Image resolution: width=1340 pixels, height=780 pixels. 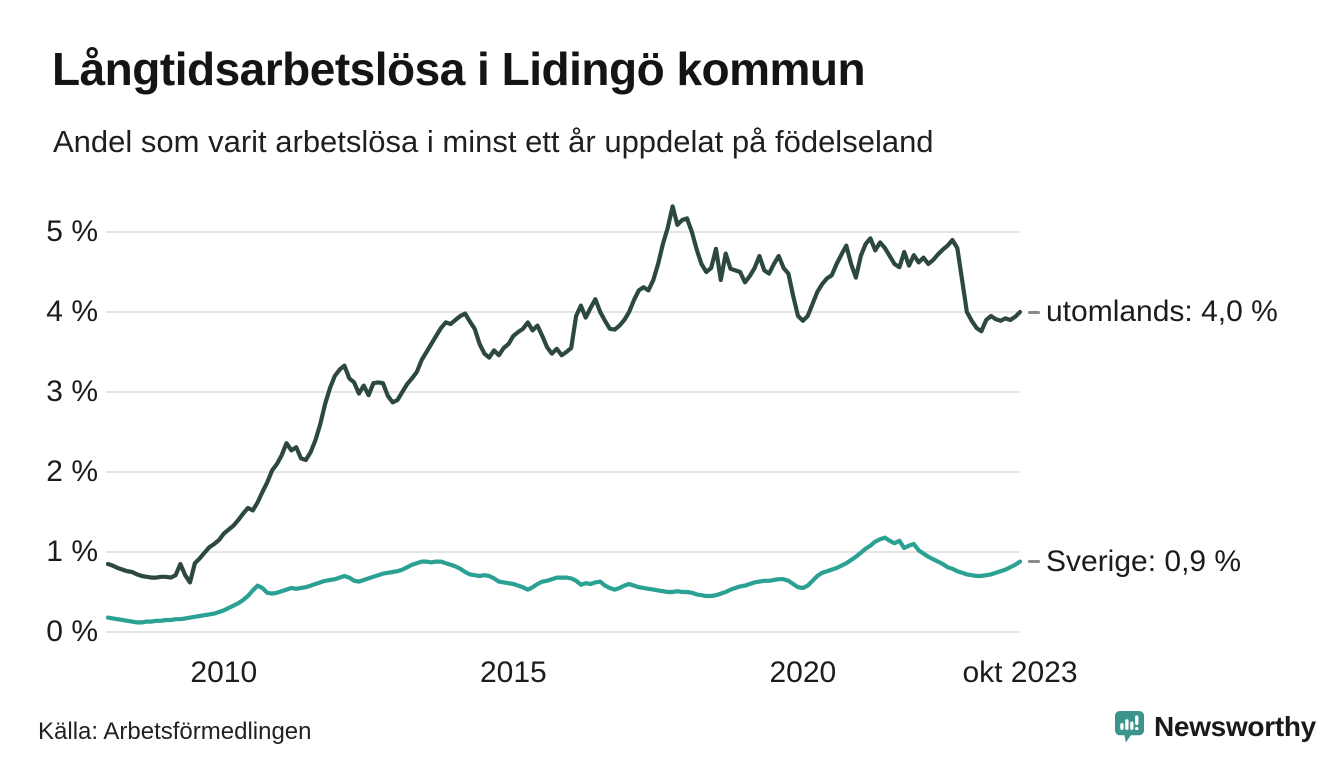 I want to click on series-label-text: utomlands: 4,0 %, so click(x=1162, y=311).